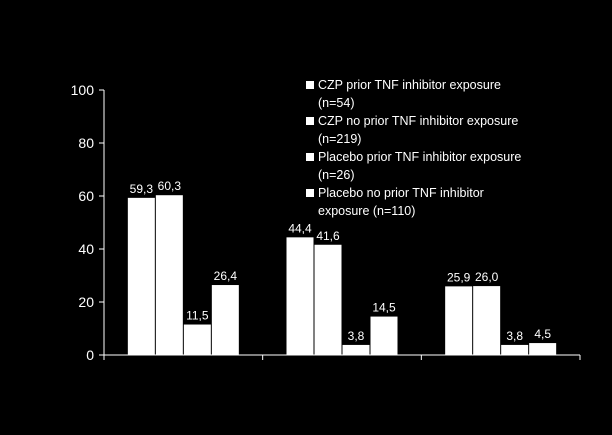  What do you see at coordinates (487, 277) in the screenshot?
I see `bar-value-label: 26,0` at bounding box center [487, 277].